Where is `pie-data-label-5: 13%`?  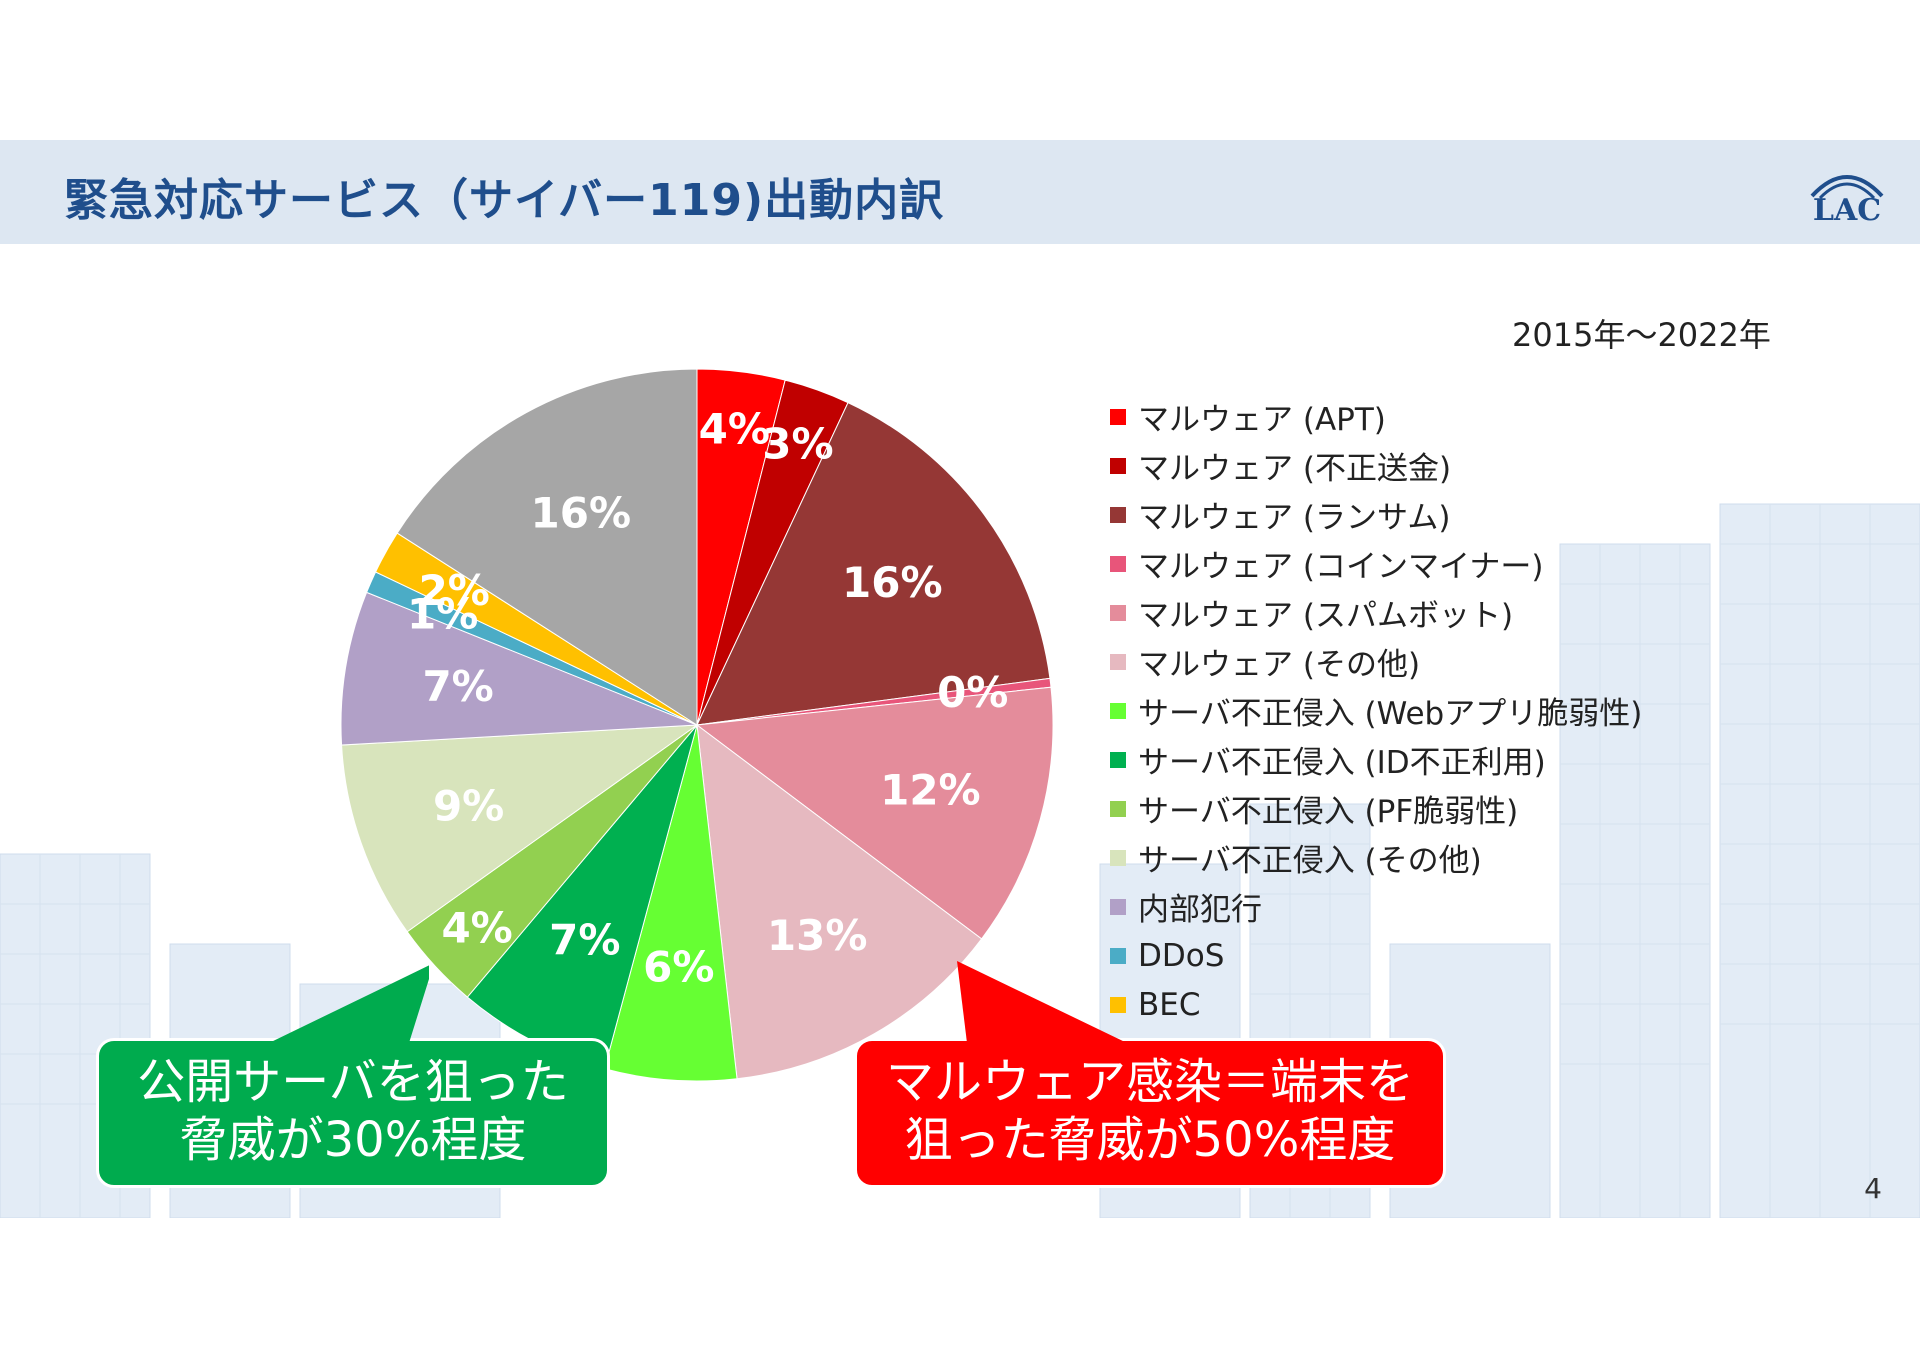
pie-data-label-5: 13% is located at coordinates (817, 935).